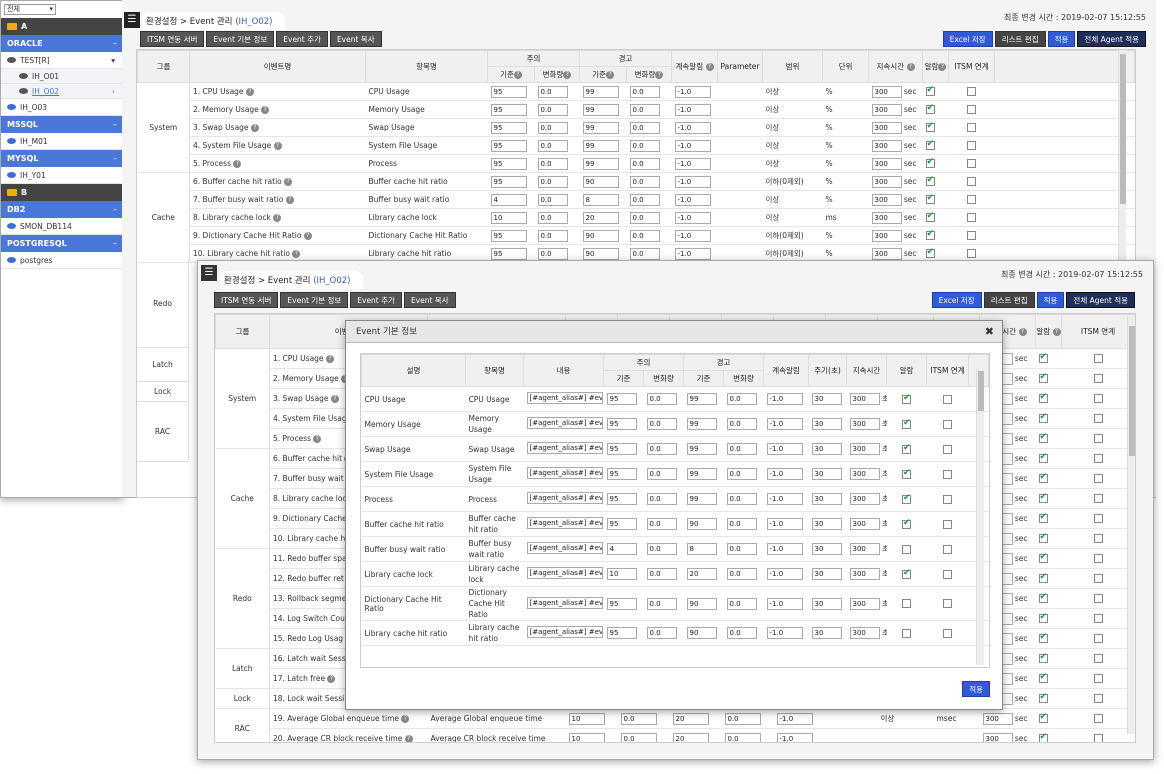 The image size is (1164, 774). Describe the element at coordinates (1111, 39) in the screenshot. I see `toolbar-button: 전체 Agent 적용` at that location.